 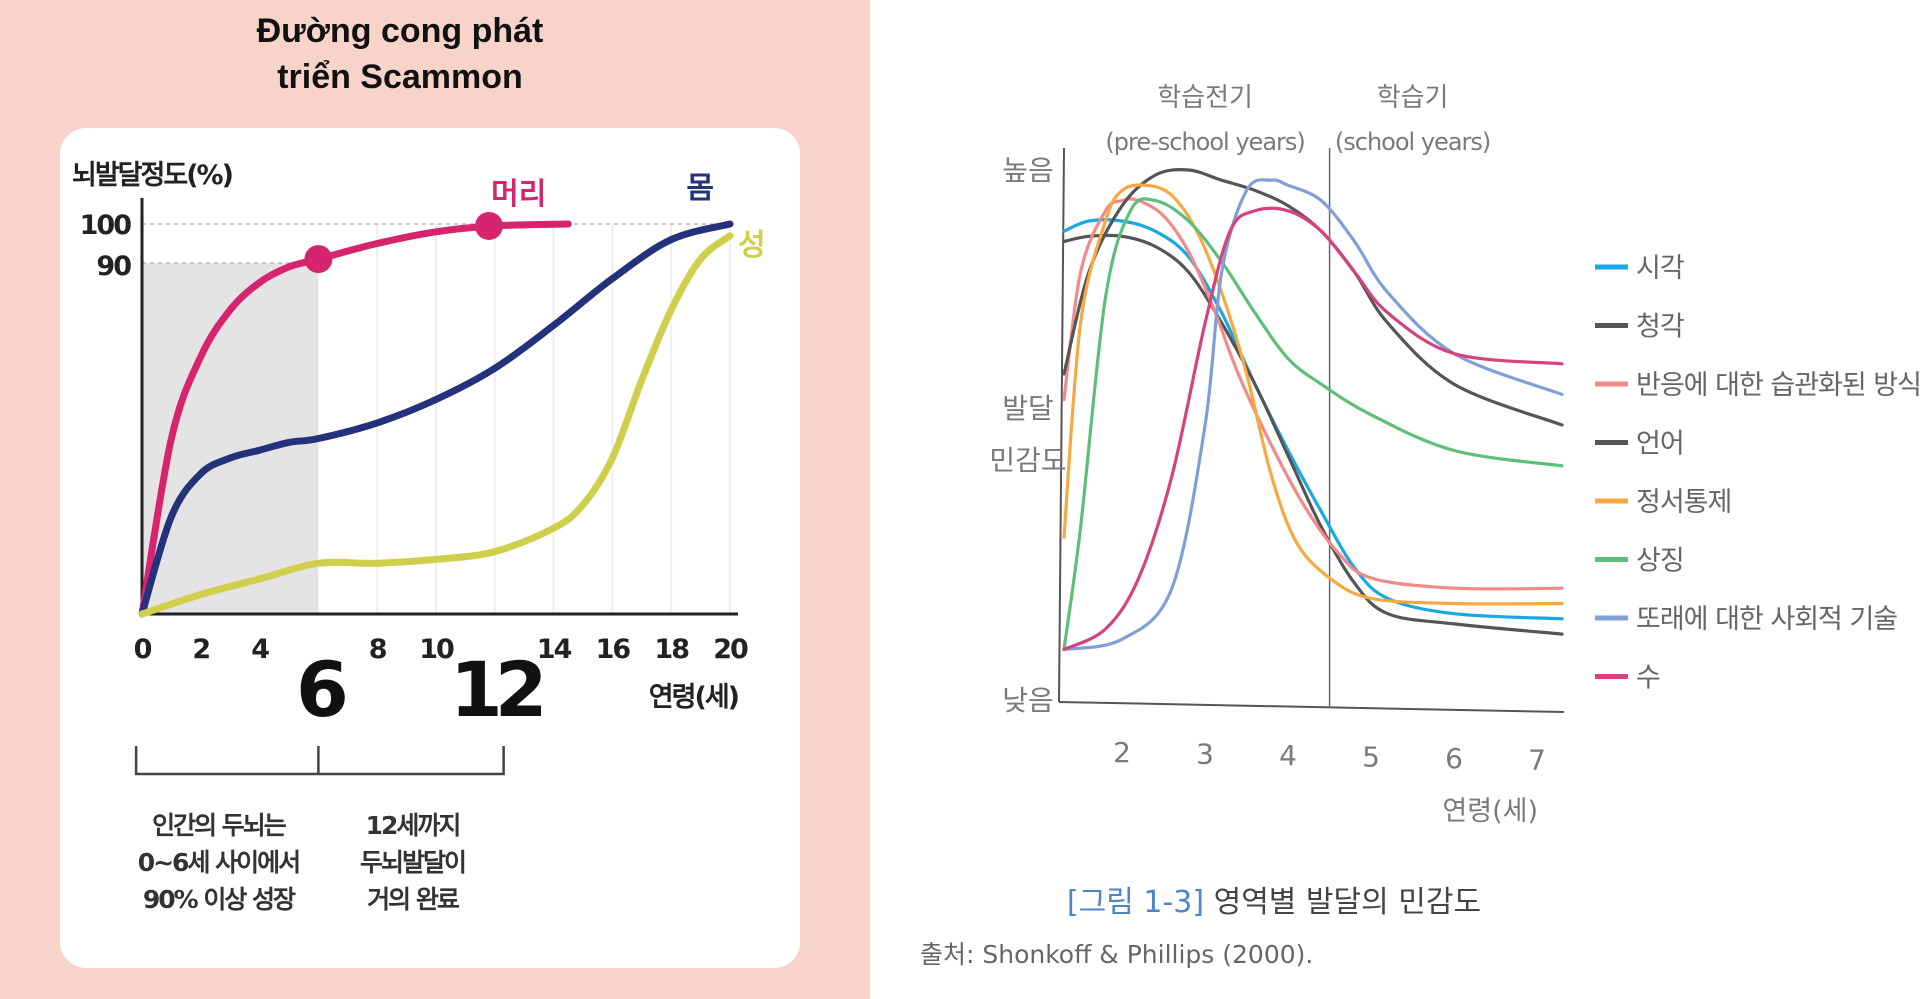 I want to click on y-label-mid: 민감도, so click(x=1027, y=460).